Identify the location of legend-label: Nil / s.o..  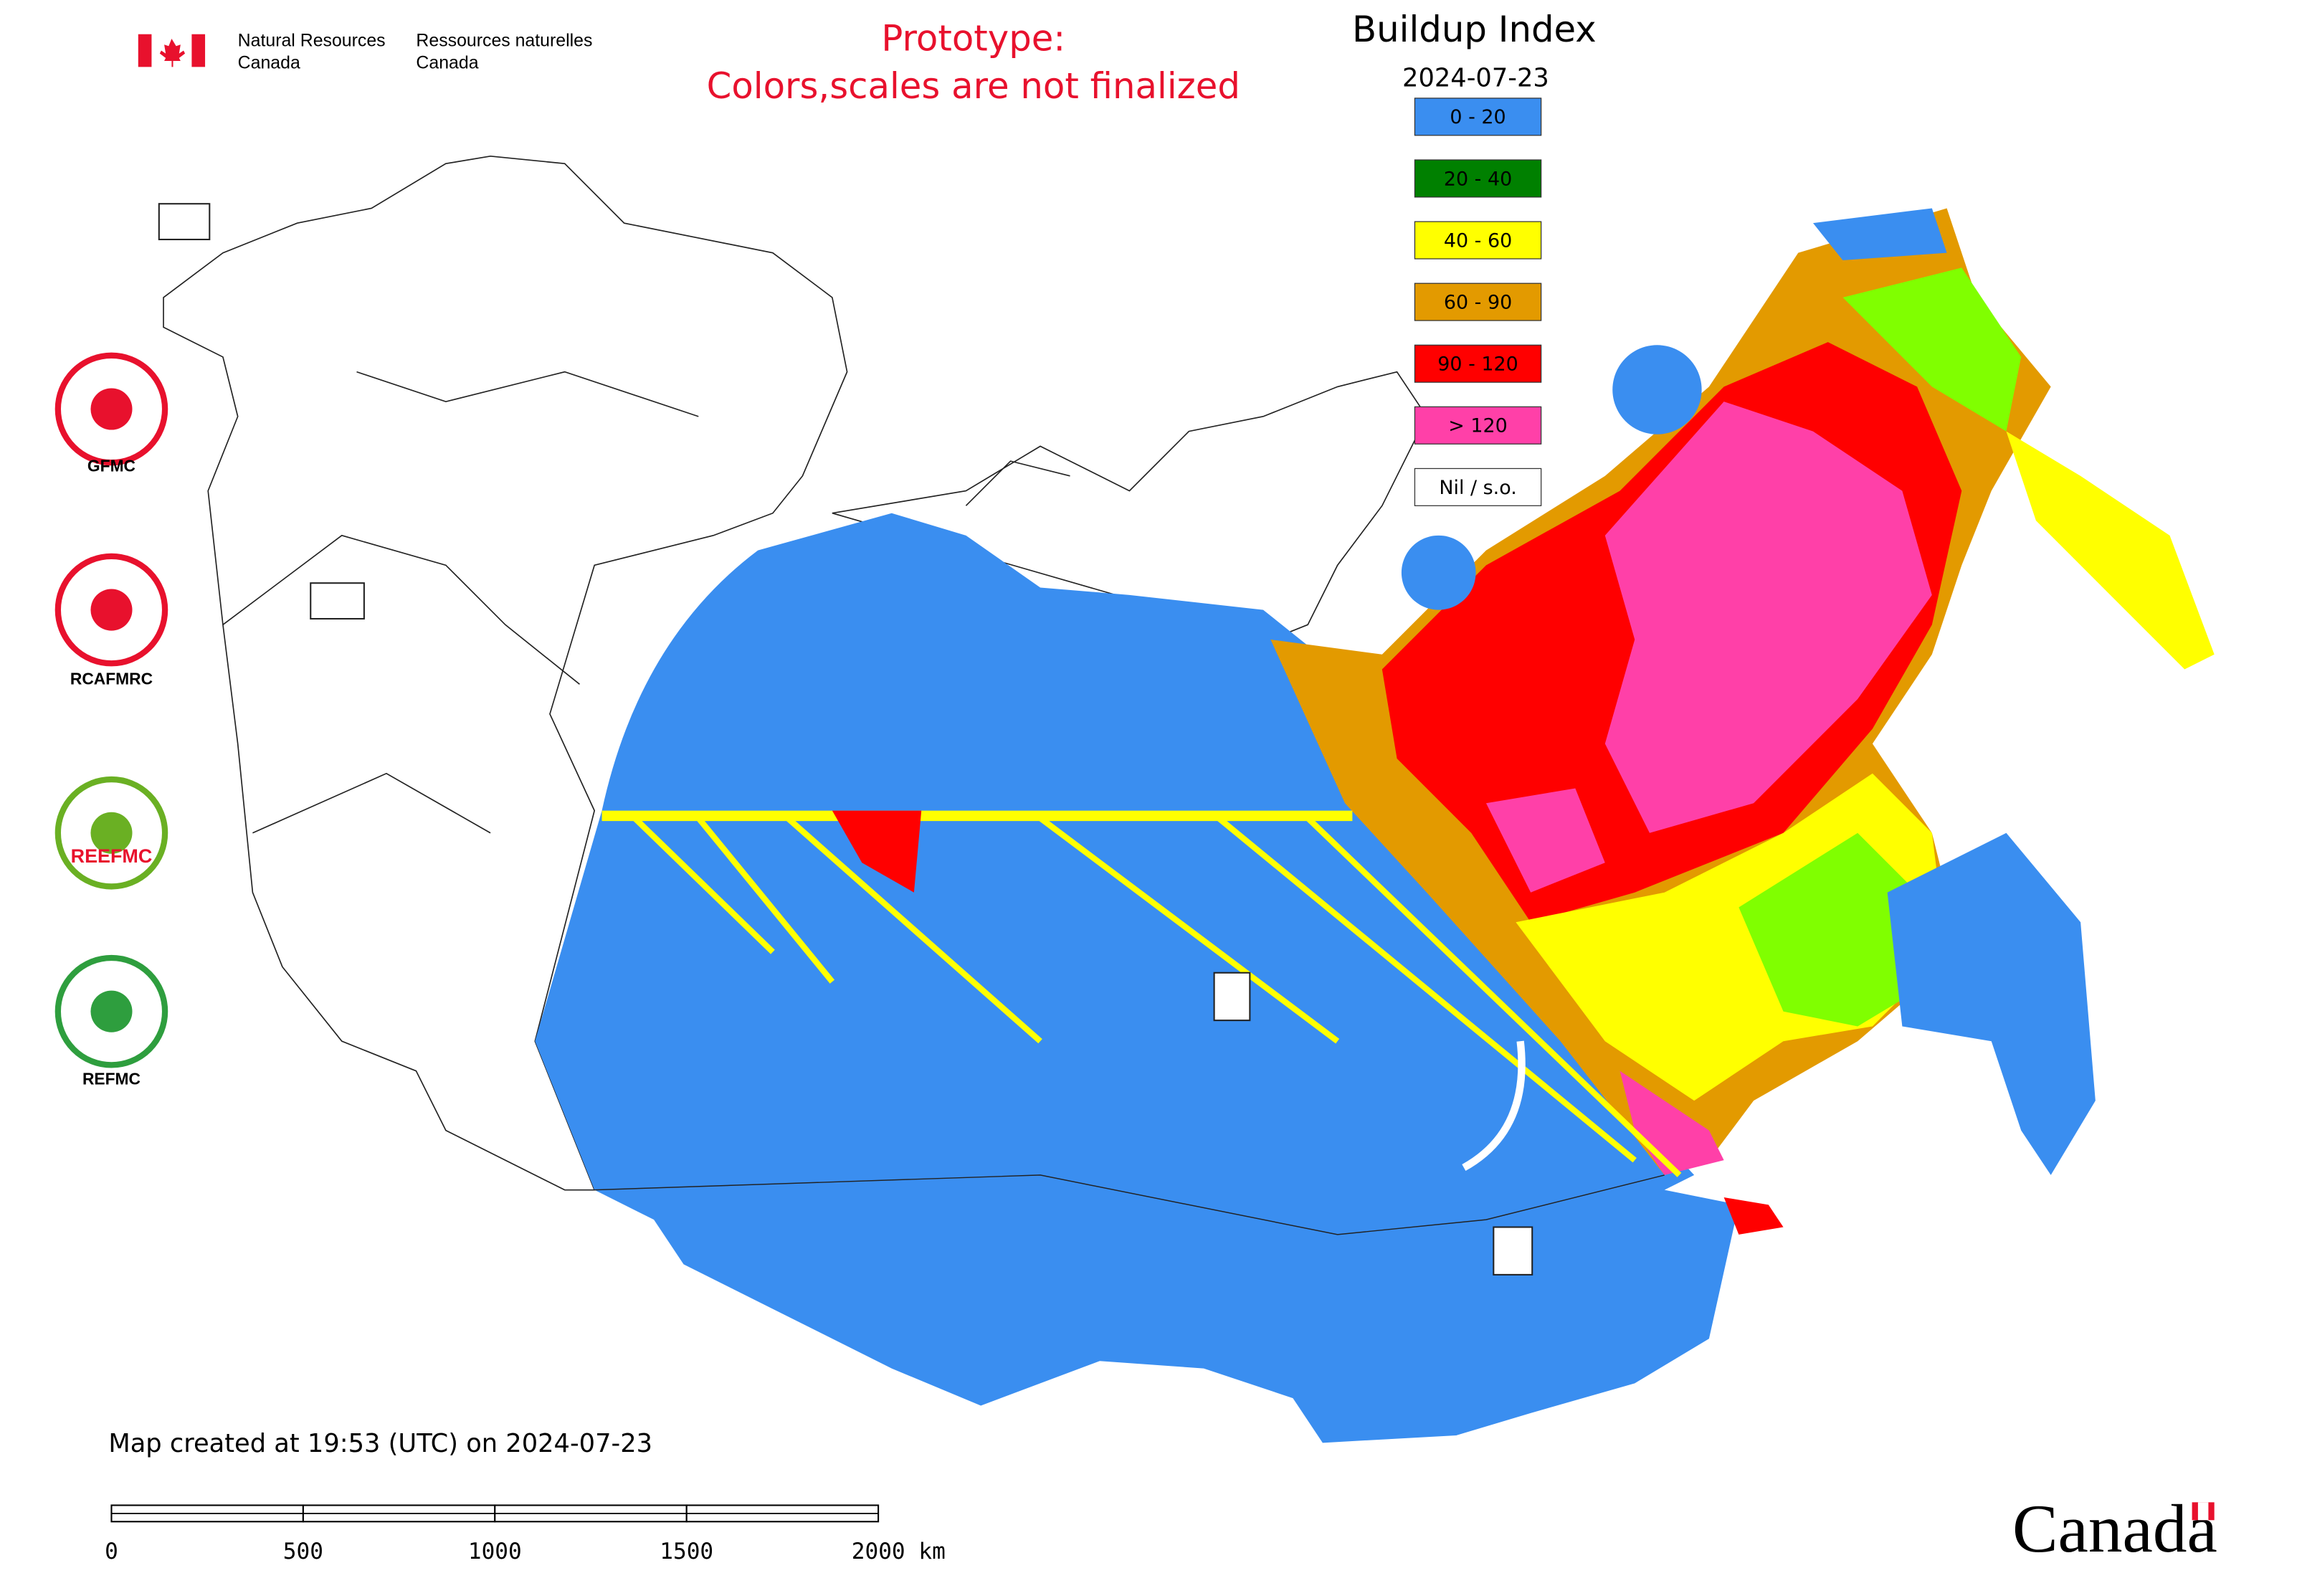
(1477, 488).